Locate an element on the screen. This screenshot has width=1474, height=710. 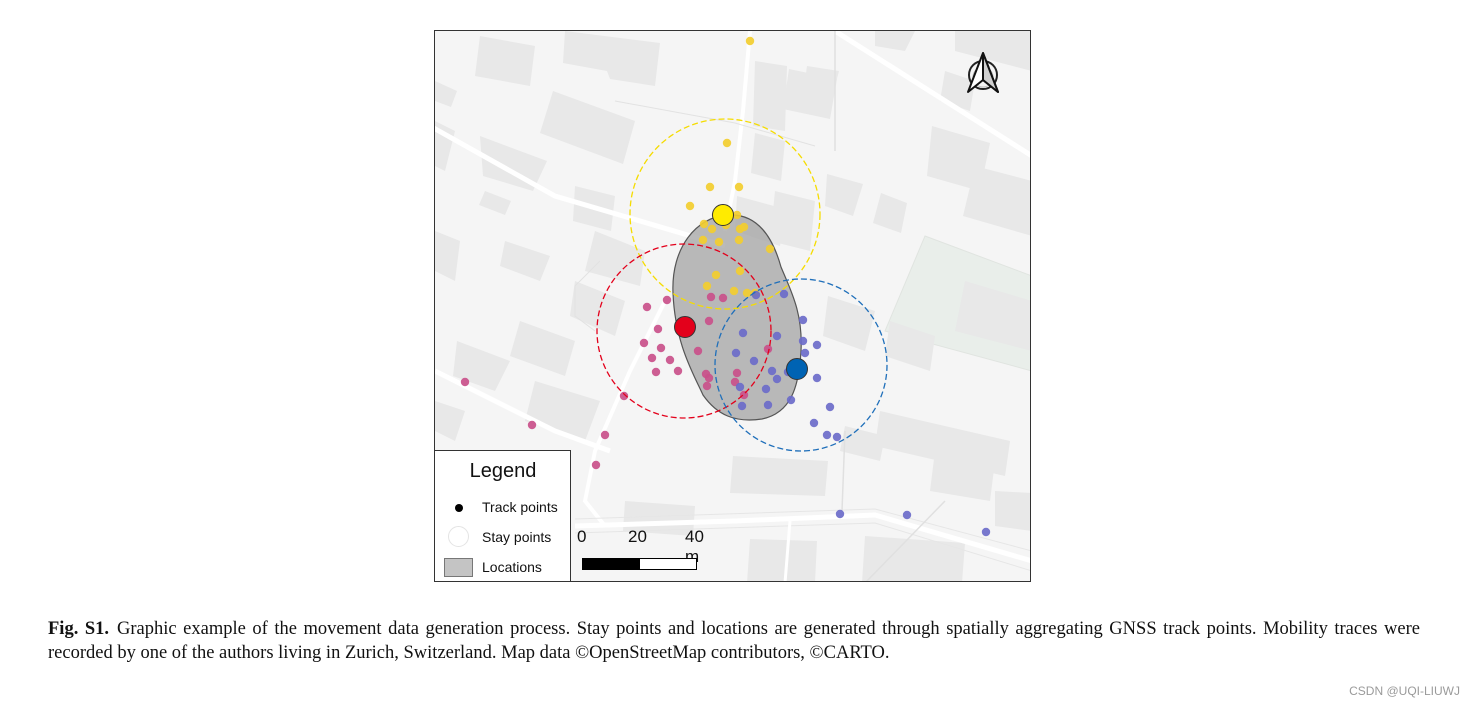
stay-radius-circle-yellow is located at coordinates (725, 214).